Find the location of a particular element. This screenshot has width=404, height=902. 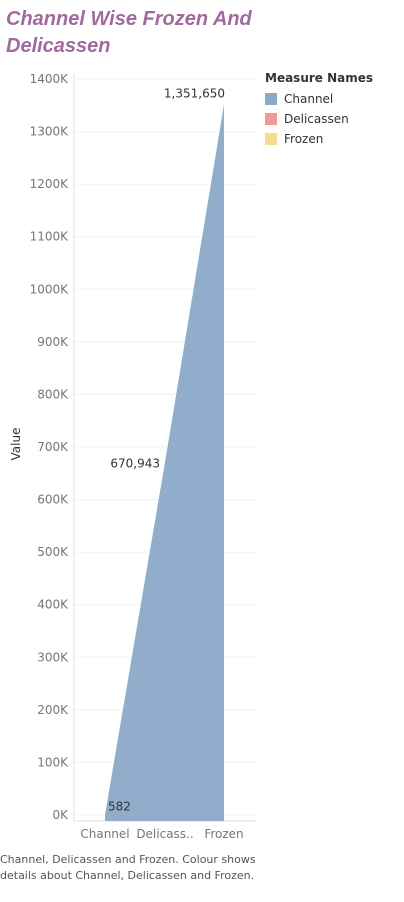

y-tick-label: 1400K is located at coordinates (50, 79).